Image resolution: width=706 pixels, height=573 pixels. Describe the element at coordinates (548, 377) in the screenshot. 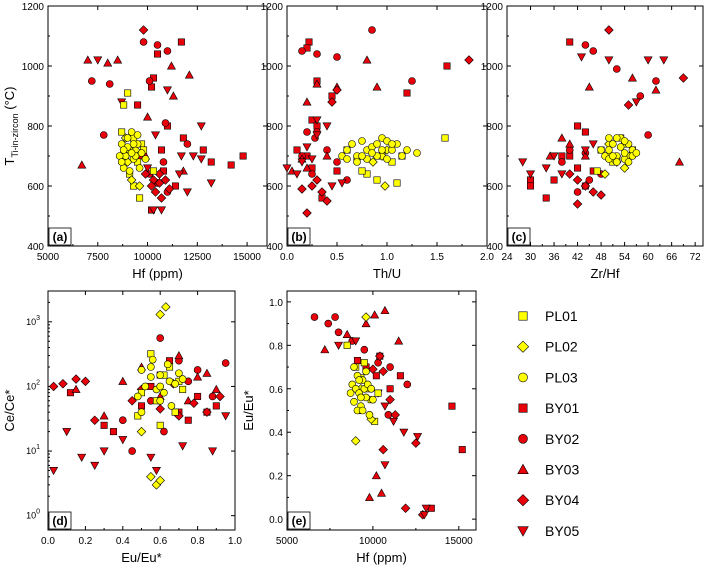

I see `legend-item-pl03: PL03` at that location.